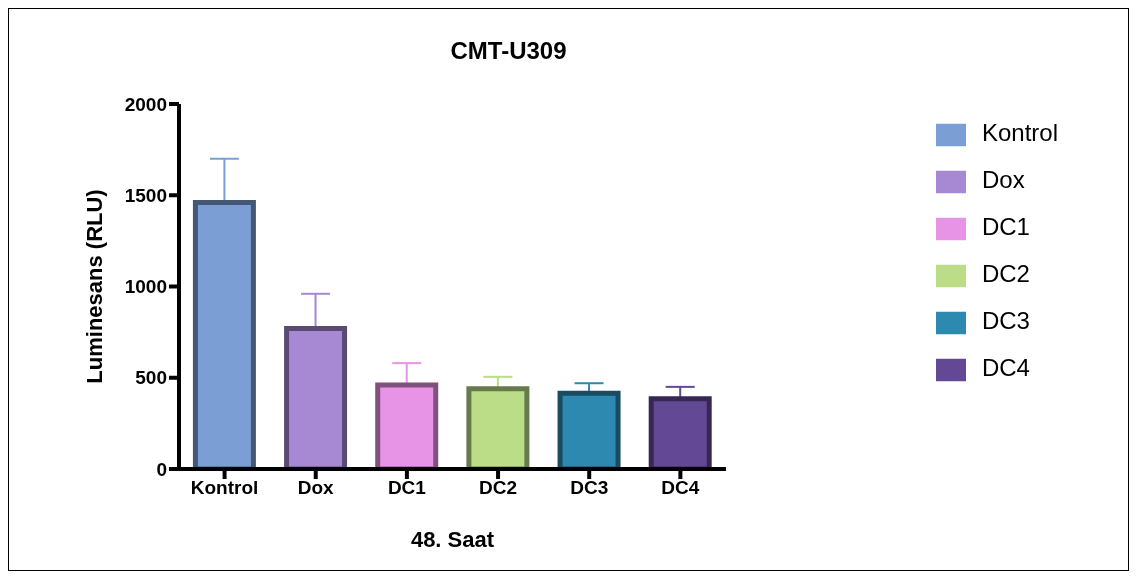  I want to click on x-tick-label: DC1, so click(407, 488).